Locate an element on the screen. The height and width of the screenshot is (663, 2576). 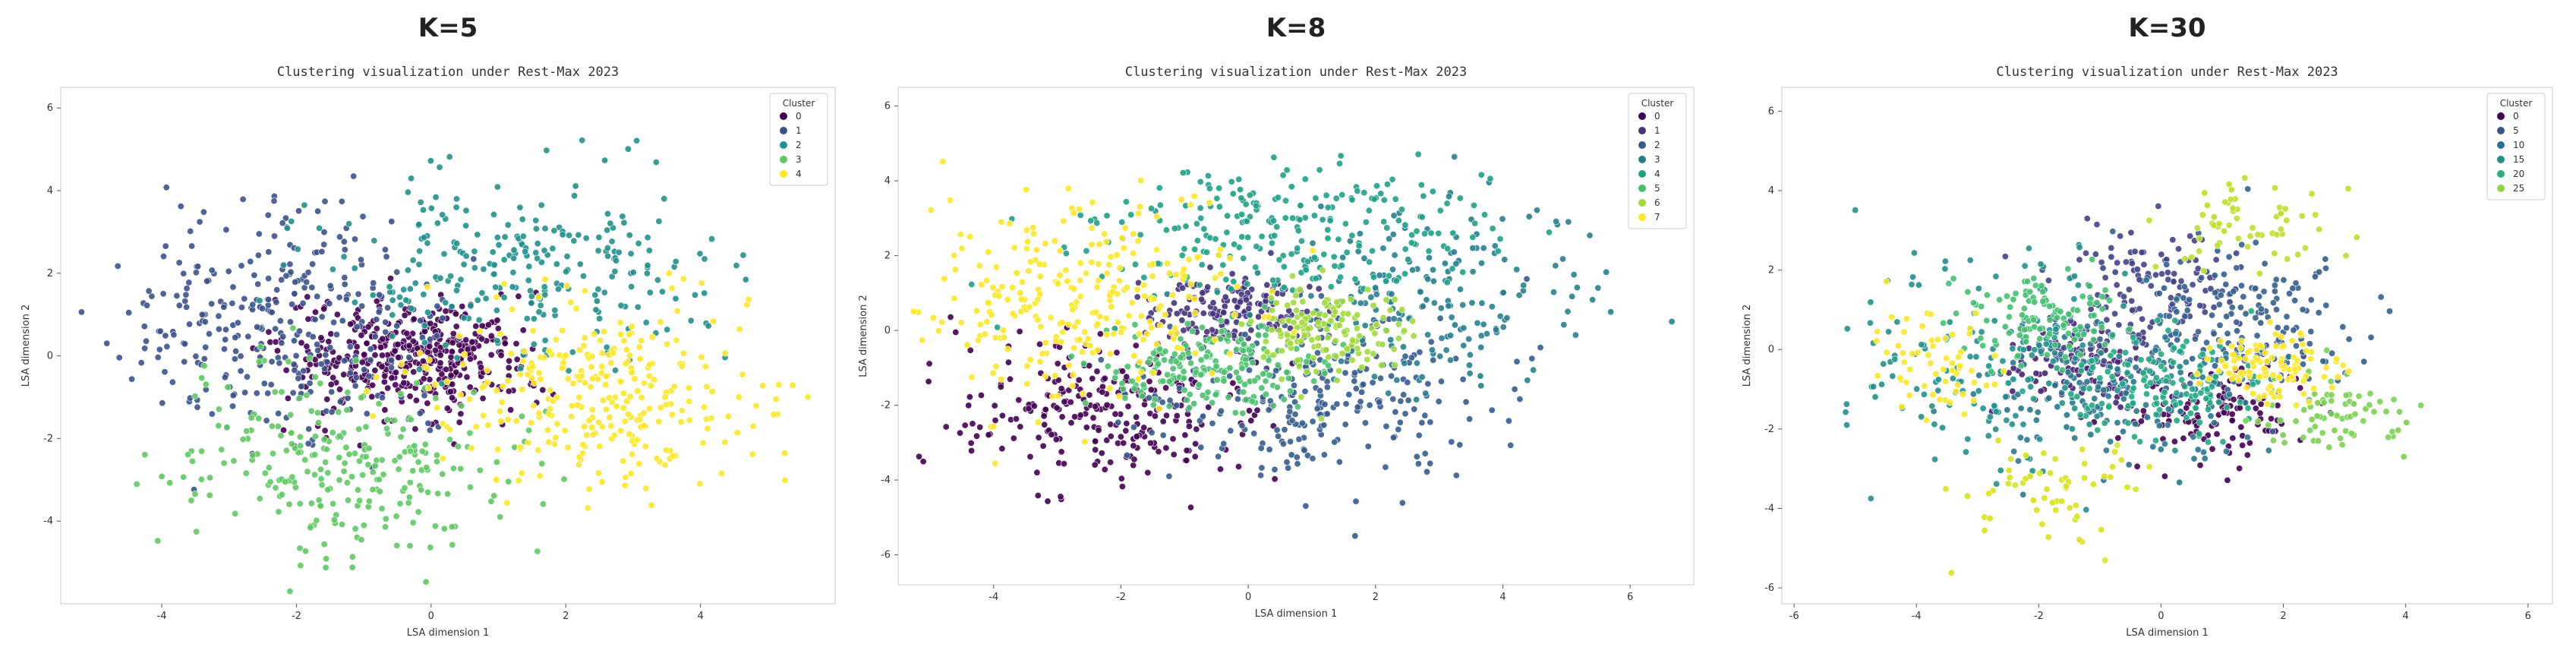
x-tick-label: -6 is located at coordinates (1794, 616).